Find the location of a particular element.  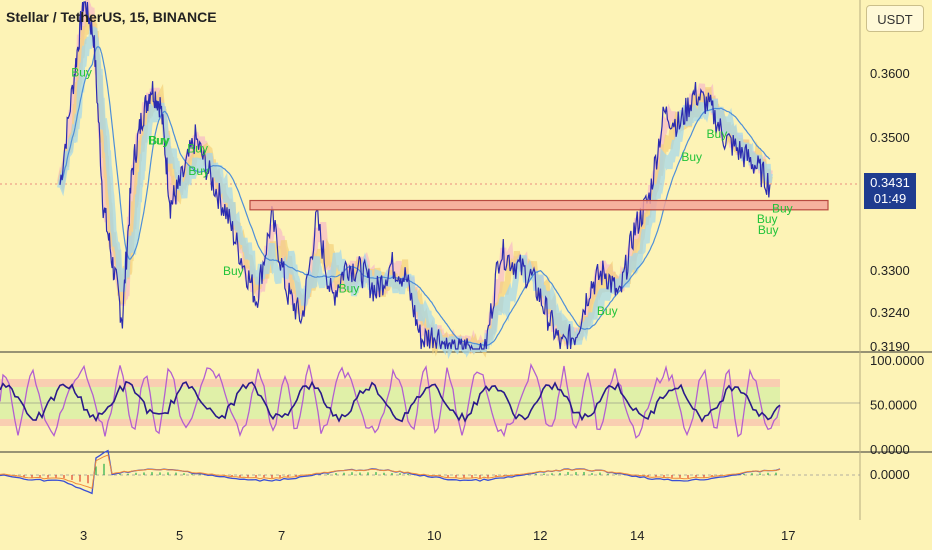

time-axis: 3 5 7 10 12 14 17 is located at coordinates (437, 535).